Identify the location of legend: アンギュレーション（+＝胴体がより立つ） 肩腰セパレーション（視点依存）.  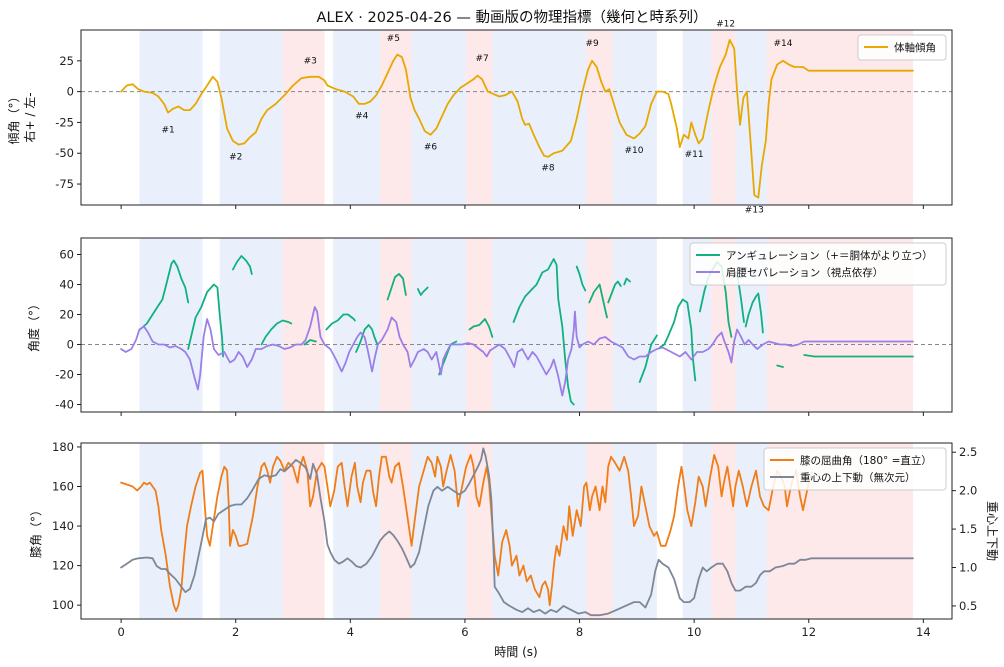
(818, 264).